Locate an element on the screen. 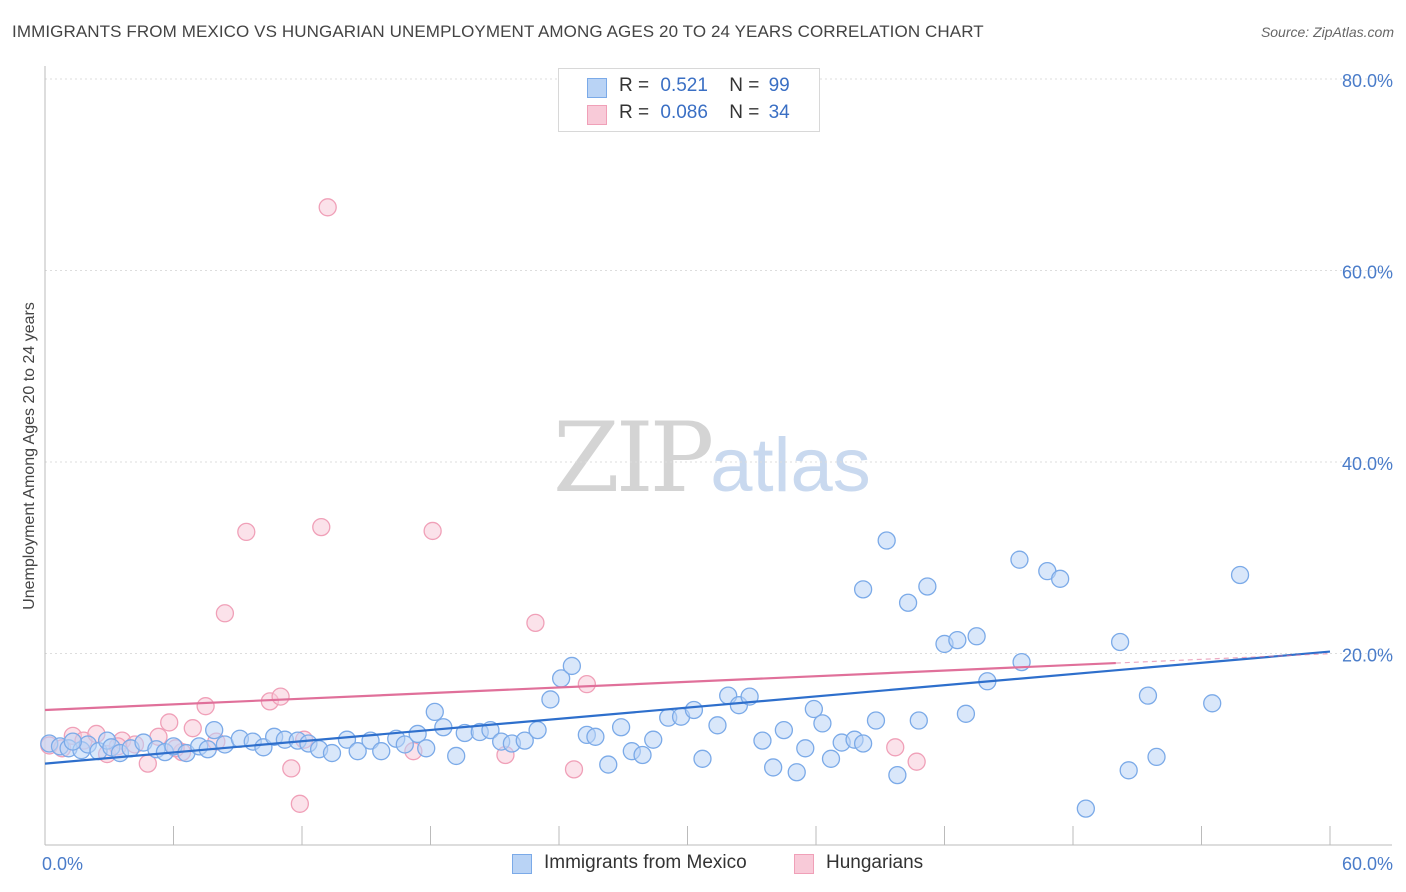  trend-line-mexico is located at coordinates (687, 707).